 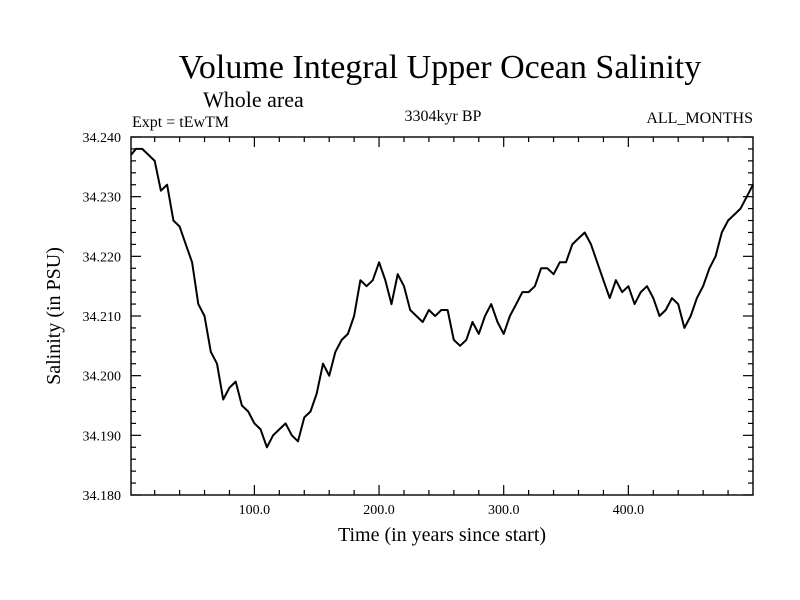 What do you see at coordinates (379, 510) in the screenshot?
I see `x-tick-label: 200.0` at bounding box center [379, 510].